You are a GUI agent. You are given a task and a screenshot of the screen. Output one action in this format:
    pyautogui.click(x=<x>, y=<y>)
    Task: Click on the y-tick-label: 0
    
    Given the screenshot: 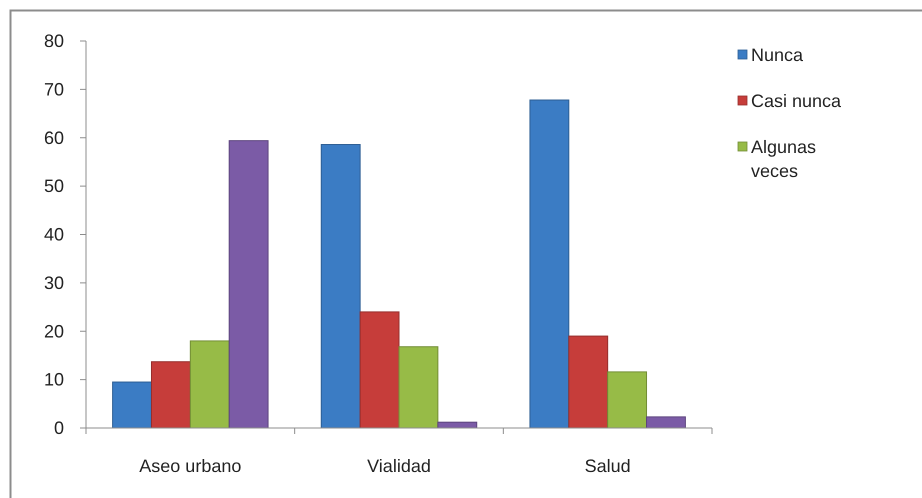 What is the action you would take?
    pyautogui.click(x=59, y=428)
    